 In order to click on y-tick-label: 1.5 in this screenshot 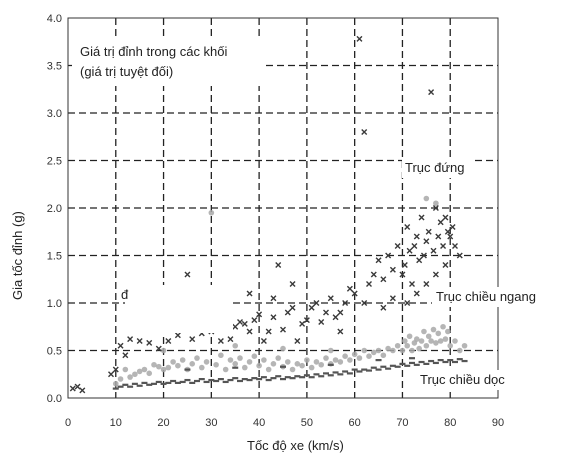, I will do `click(54, 257)`.